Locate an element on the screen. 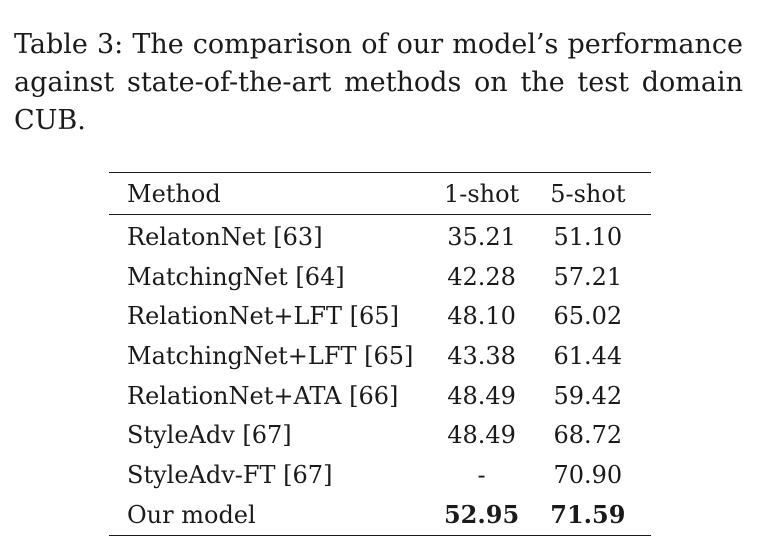  caption-line-3: CUB. is located at coordinates (50, 120).